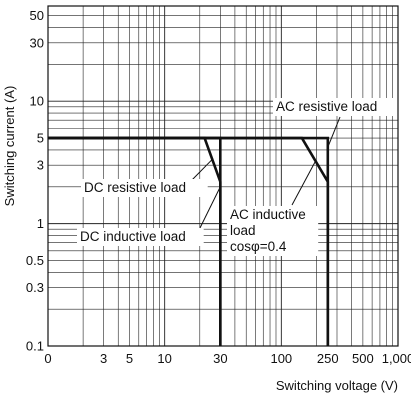 The image size is (411, 401). I want to click on x-tick-label: 0, so click(47, 358).